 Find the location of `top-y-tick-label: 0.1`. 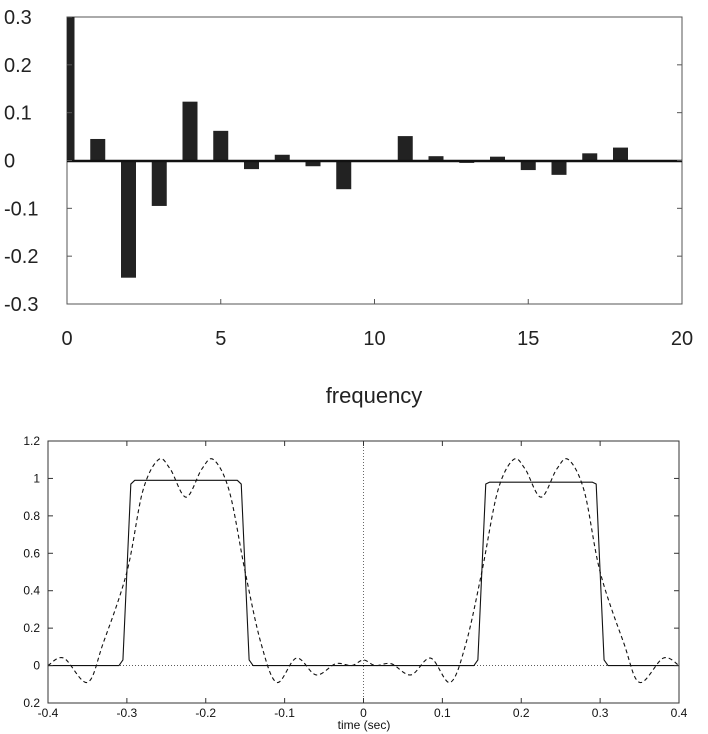

top-y-tick-label: 0.1 is located at coordinates (18, 114).